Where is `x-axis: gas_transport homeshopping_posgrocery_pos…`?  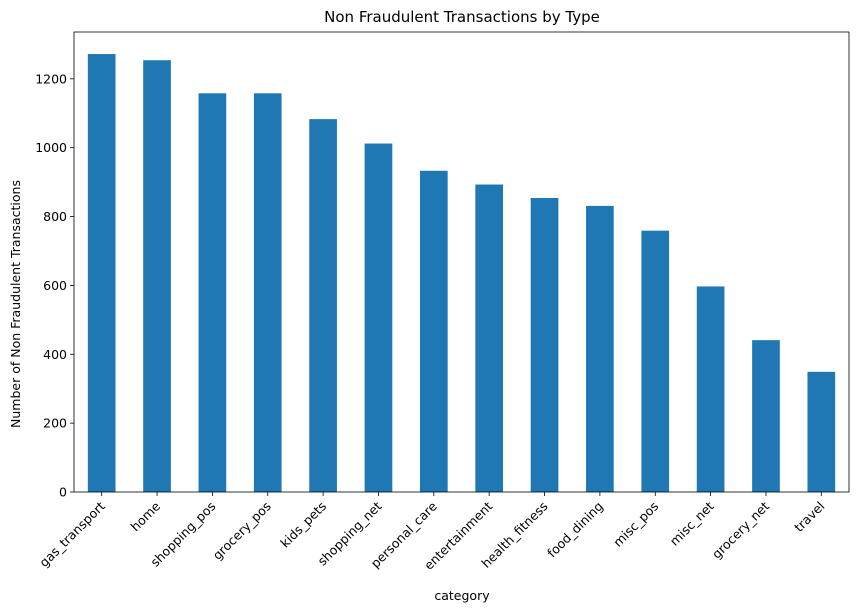 x-axis: gas_transport homeshopping_posgrocery_pos… is located at coordinates (431, 532).